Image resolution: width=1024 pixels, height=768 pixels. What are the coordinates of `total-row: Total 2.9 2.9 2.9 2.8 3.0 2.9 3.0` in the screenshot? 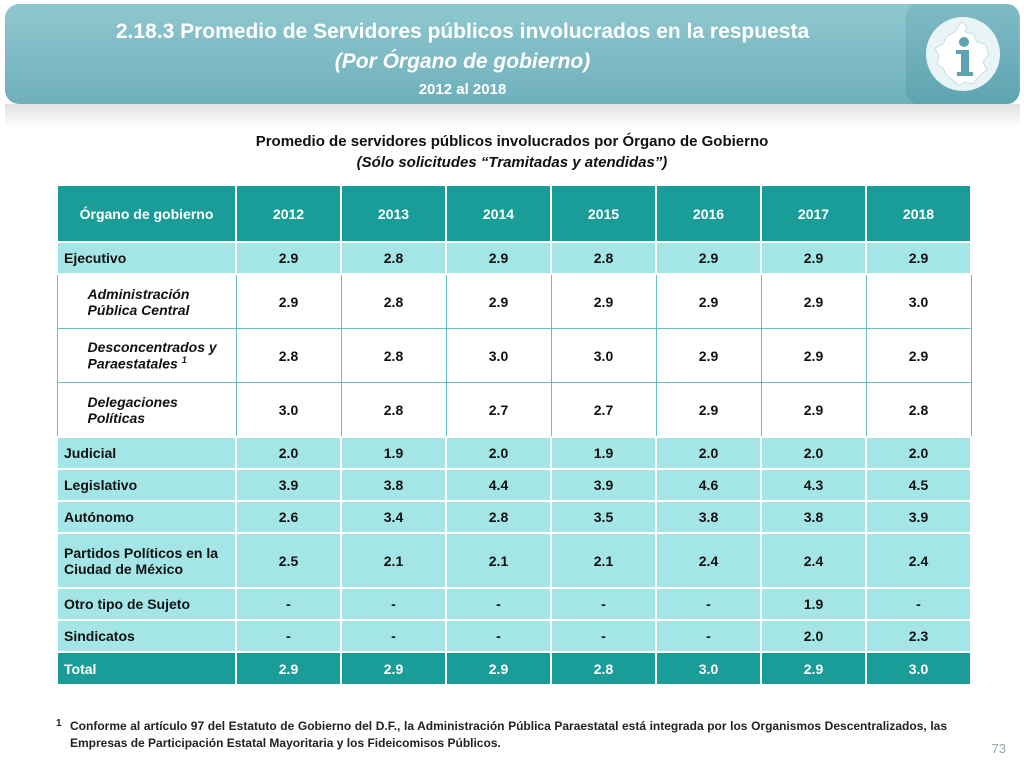 It's located at (514, 668).